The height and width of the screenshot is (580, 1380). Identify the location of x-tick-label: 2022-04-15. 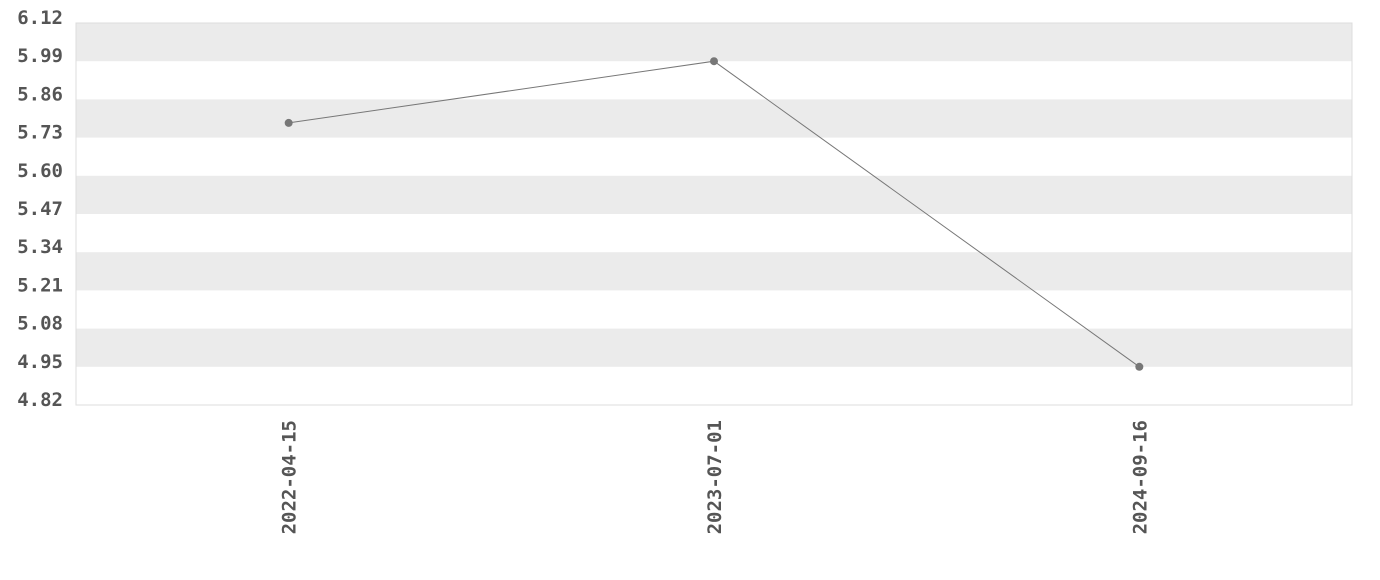
(290, 477).